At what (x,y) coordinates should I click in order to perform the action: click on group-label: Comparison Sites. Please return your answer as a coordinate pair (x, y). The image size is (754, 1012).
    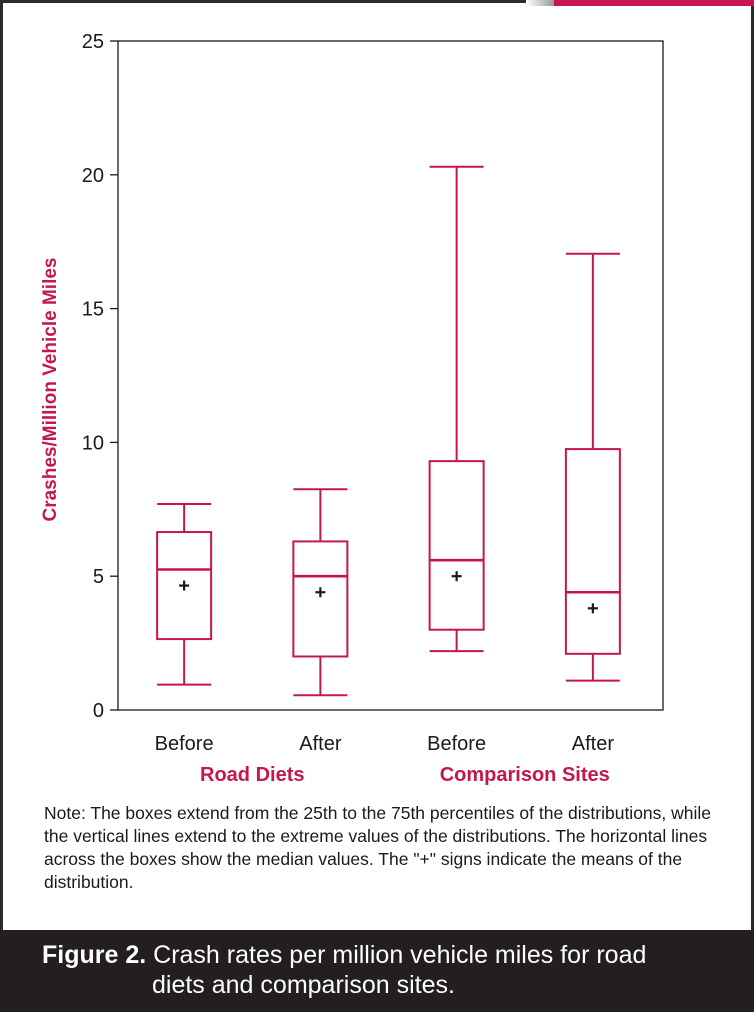
    Looking at the image, I should click on (525, 775).